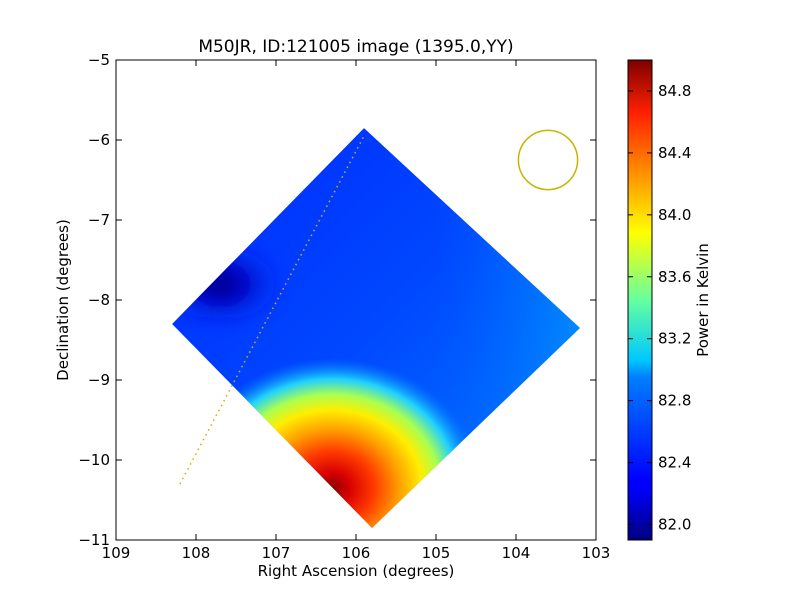  I want to click on chart-title: M50JR, ID:121005 image (1395.0,YY), so click(355, 47).